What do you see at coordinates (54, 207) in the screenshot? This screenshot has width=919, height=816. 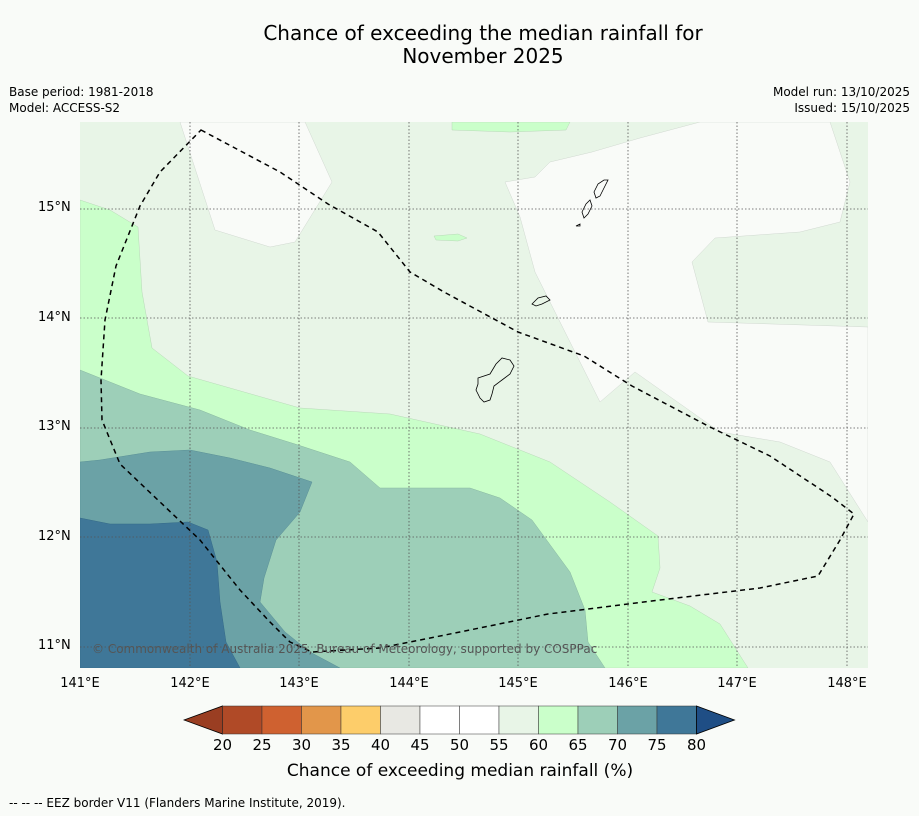 I see `lat-label-15n: 15°N` at bounding box center [54, 207].